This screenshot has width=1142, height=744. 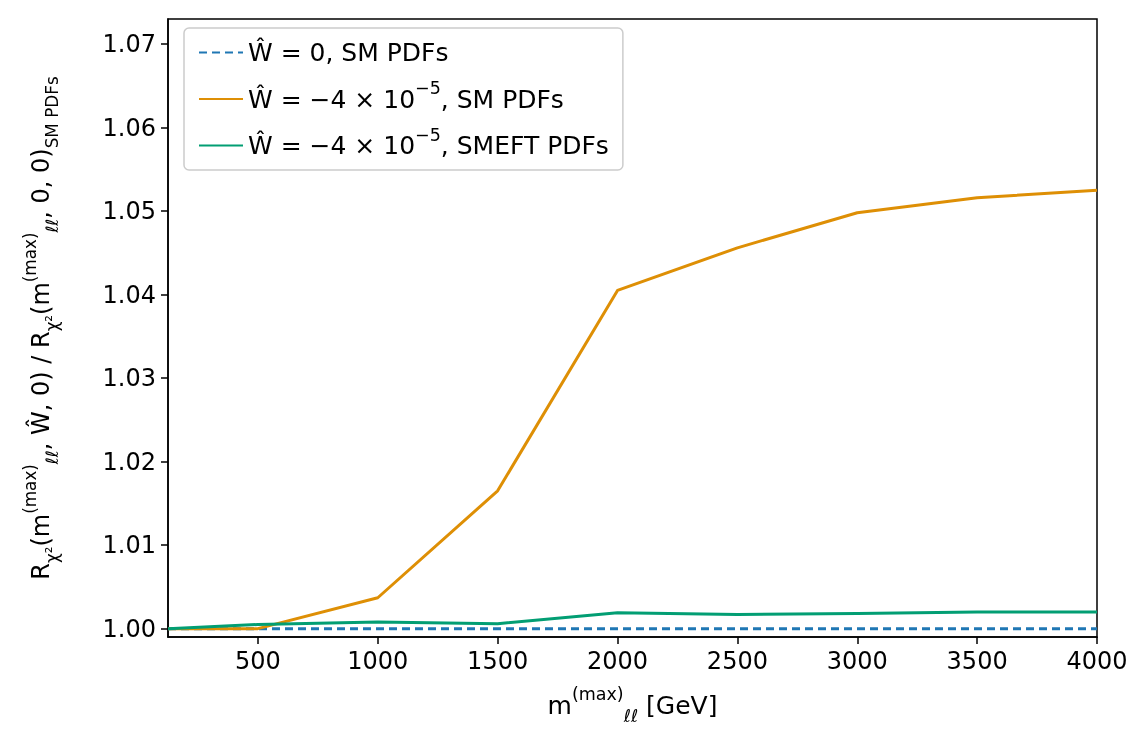 What do you see at coordinates (129, 461) in the screenshot?
I see `y-tick-label: 1.02` at bounding box center [129, 461].